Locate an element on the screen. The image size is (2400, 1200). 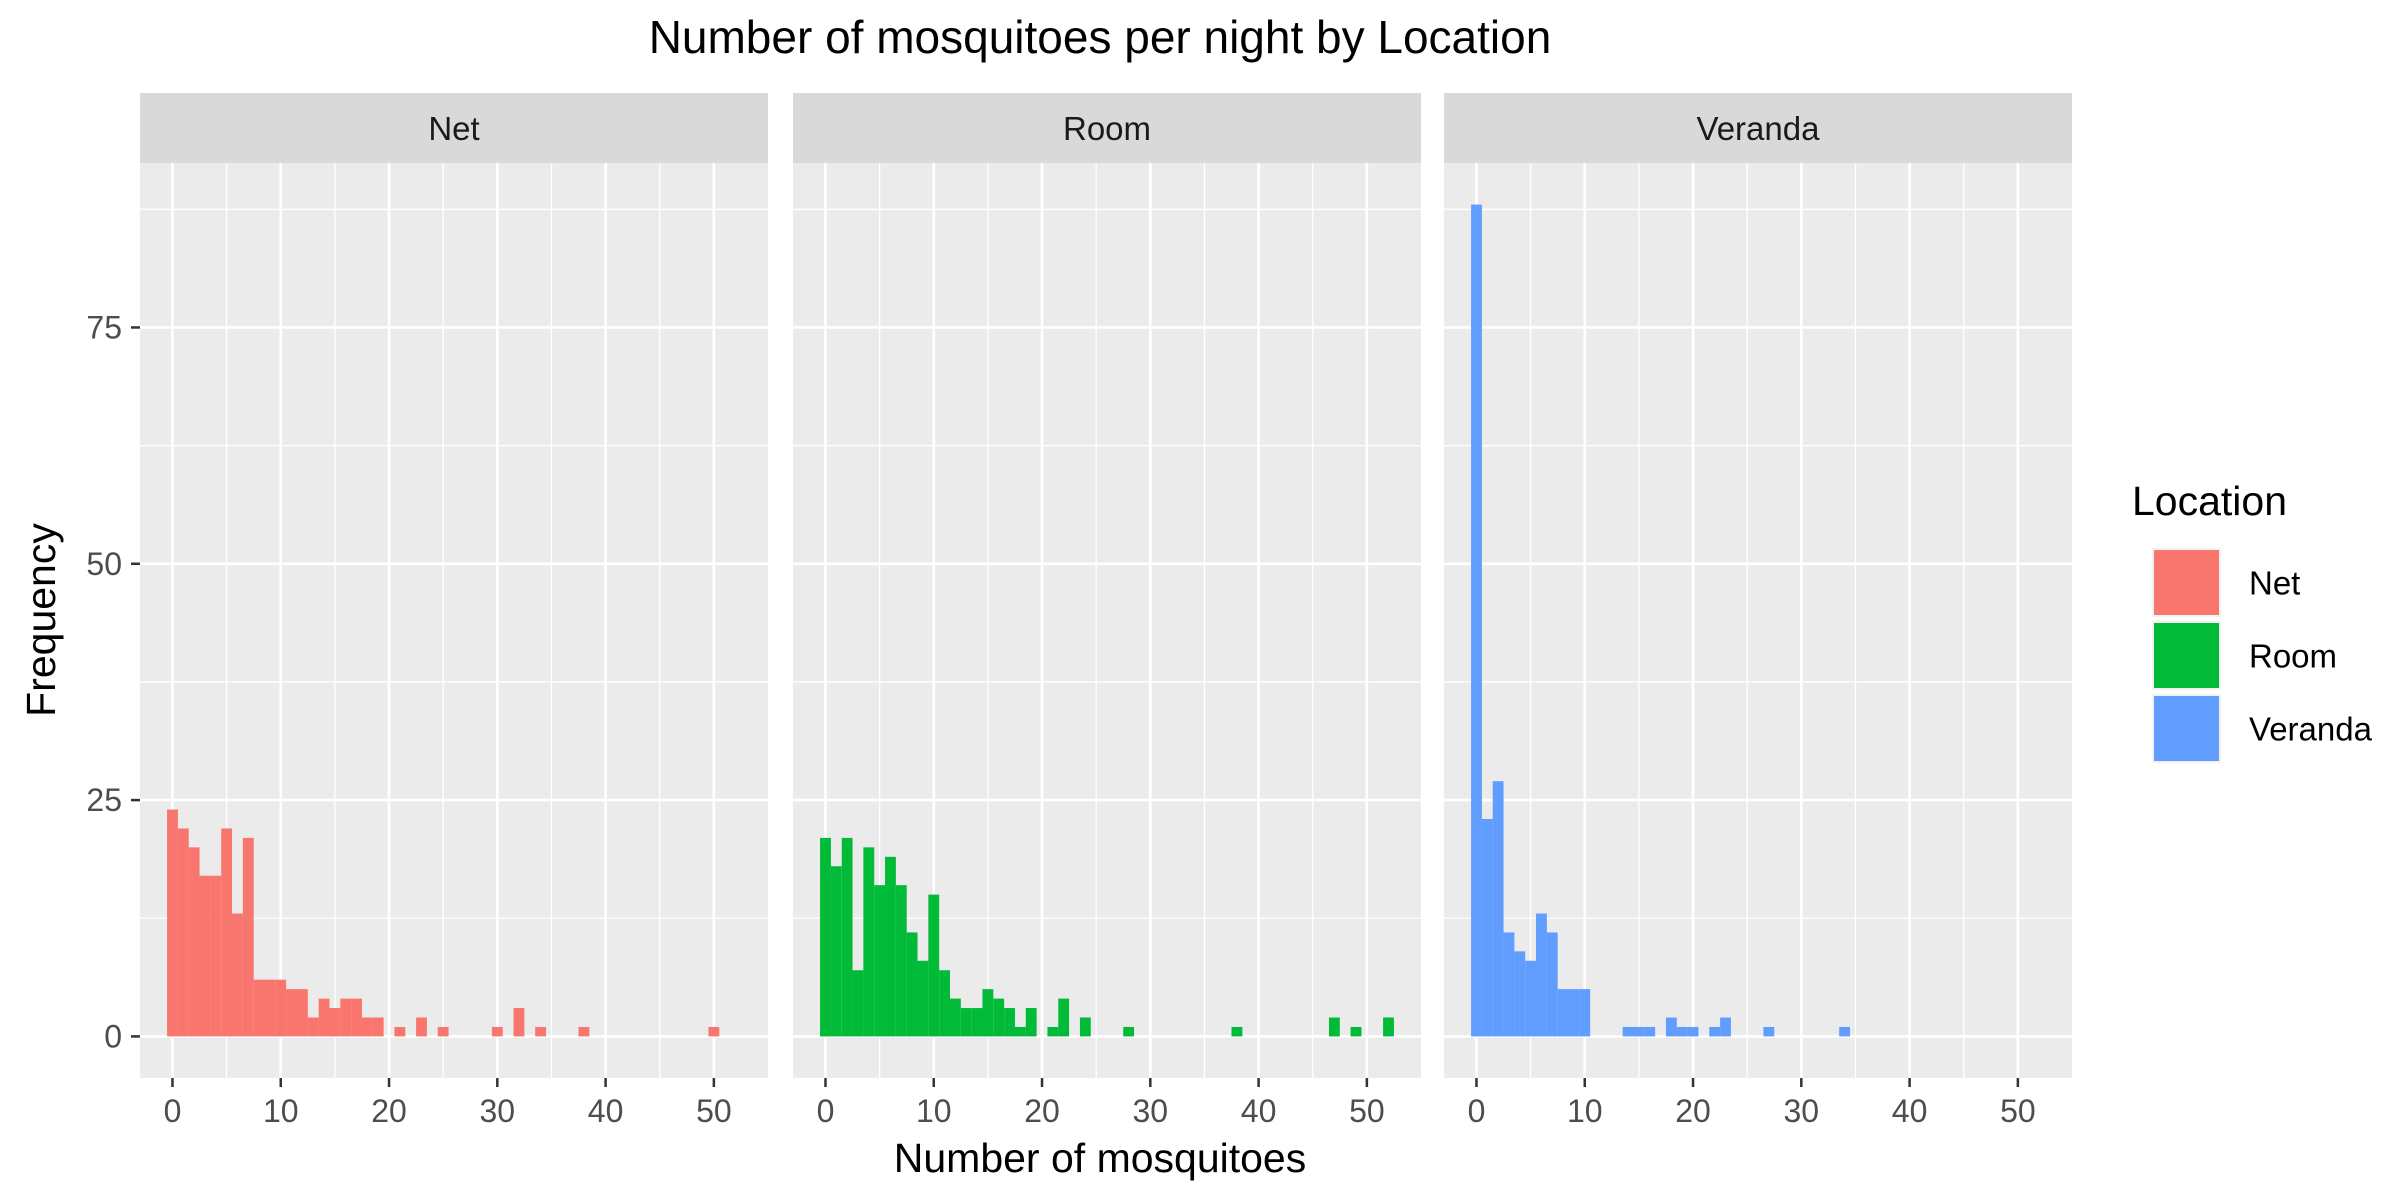
y-tick-label: 0 is located at coordinates (113, 1036).